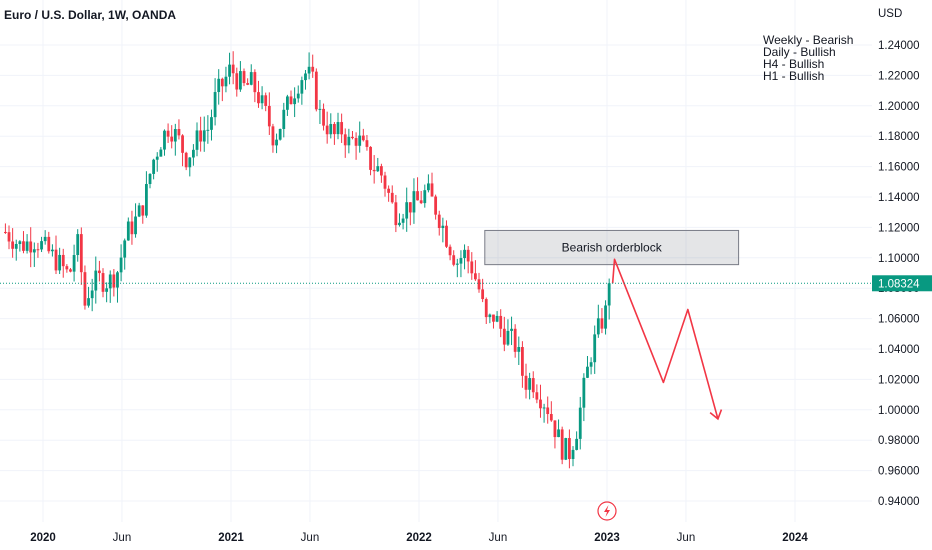 The width and height of the screenshot is (932, 550). I want to click on lightning-glyph, so click(607, 511).